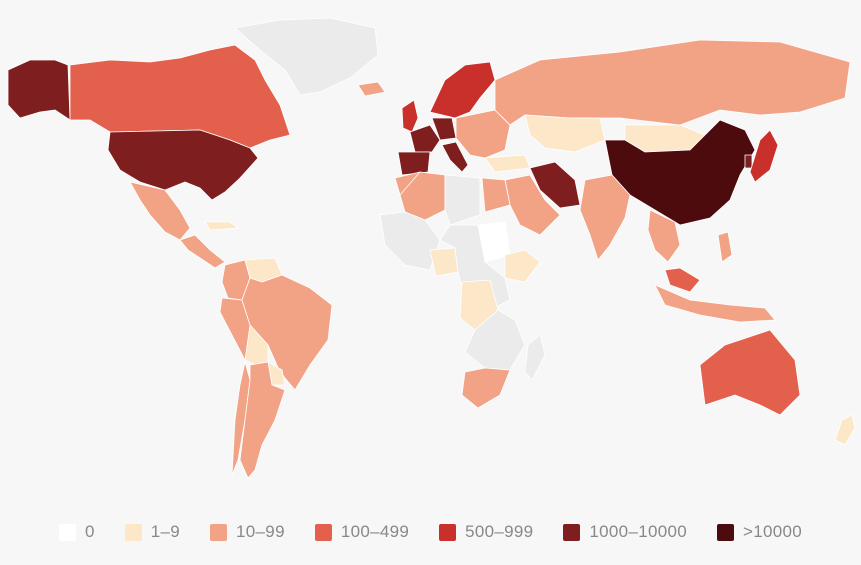  I want to click on region-indonesia, so click(715, 303).